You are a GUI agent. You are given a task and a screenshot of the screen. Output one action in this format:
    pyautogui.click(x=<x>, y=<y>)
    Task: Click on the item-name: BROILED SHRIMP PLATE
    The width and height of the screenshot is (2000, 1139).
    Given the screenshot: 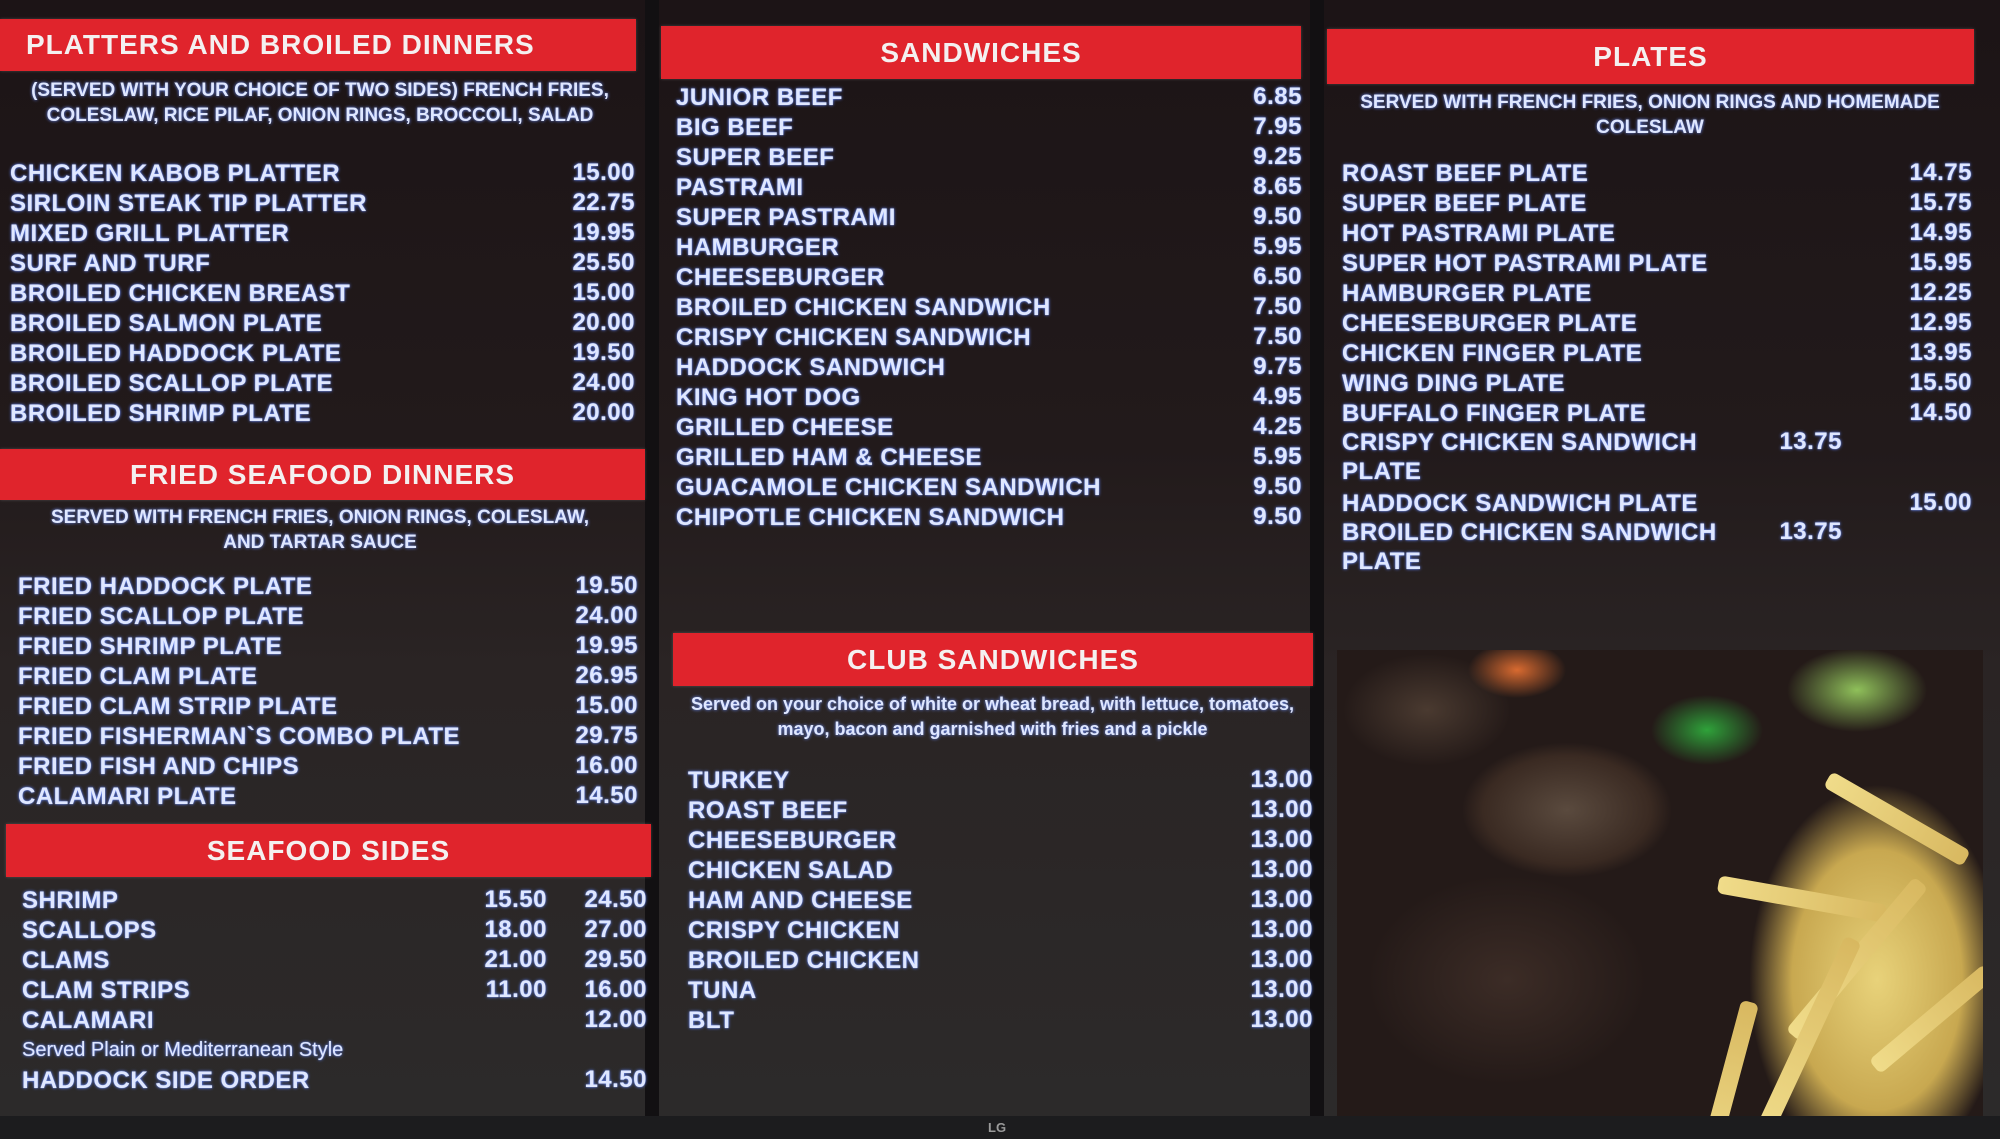 What is the action you would take?
    pyautogui.click(x=161, y=413)
    